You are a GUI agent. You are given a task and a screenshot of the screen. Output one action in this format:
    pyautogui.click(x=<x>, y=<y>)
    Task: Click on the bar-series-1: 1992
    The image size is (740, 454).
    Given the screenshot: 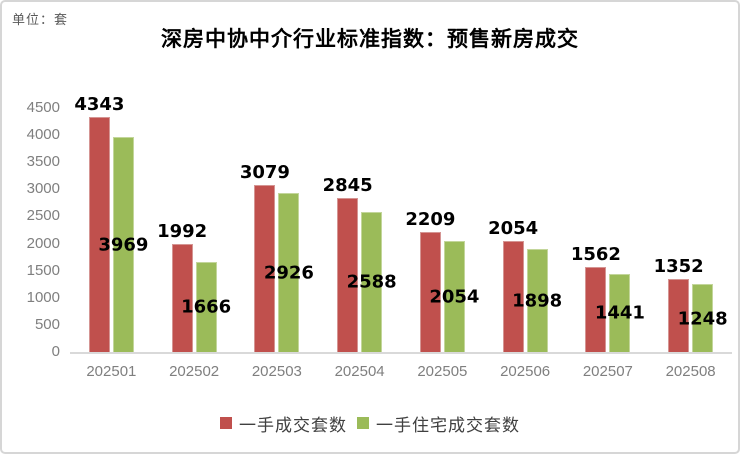 What is the action you would take?
    pyautogui.click(x=182, y=286)
    